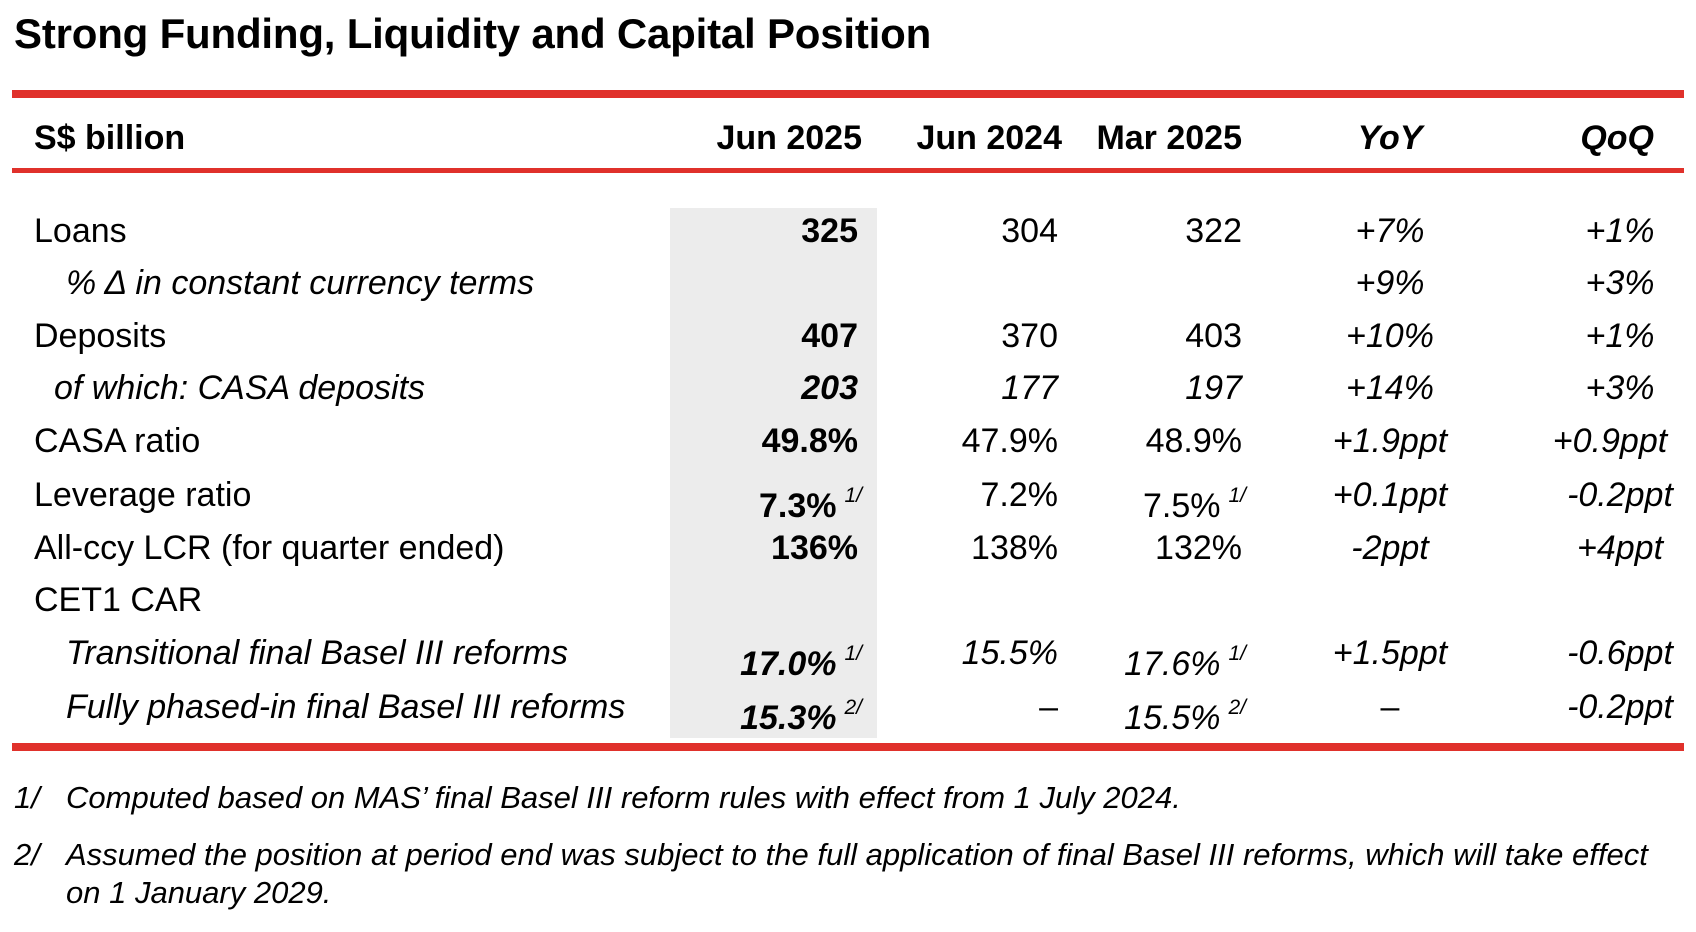 The width and height of the screenshot is (1696, 932). Describe the element at coordinates (789, 138) in the screenshot. I see `header-jun-2025: Jun 2025` at that location.